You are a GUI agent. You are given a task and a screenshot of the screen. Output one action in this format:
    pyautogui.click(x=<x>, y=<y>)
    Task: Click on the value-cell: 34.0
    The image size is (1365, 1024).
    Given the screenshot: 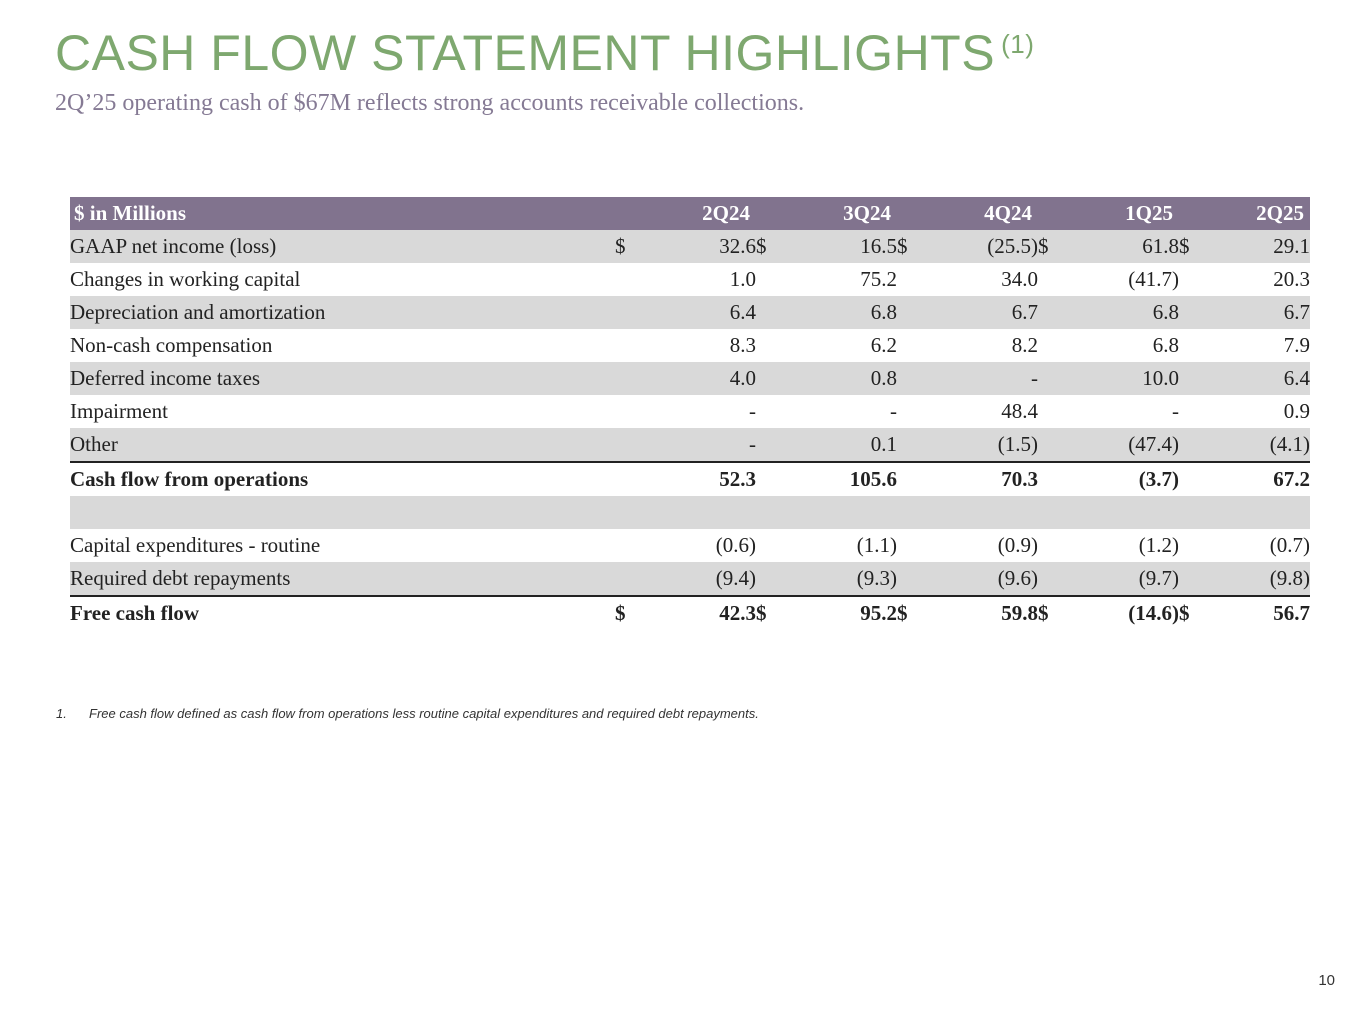 What is the action you would take?
    pyautogui.click(x=1019, y=279)
    